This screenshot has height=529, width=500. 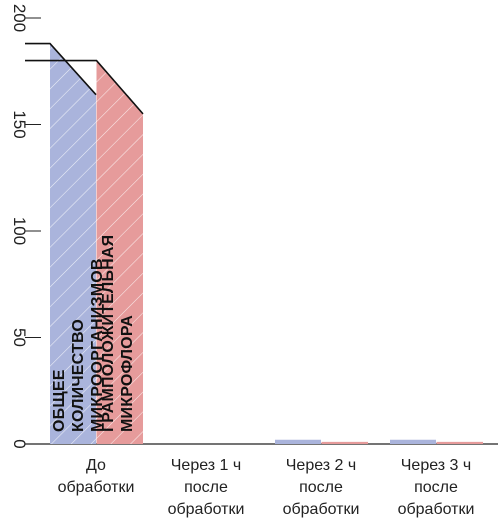 I want to click on x-category-label: Через 3 ч после обработки, so click(x=436, y=487).